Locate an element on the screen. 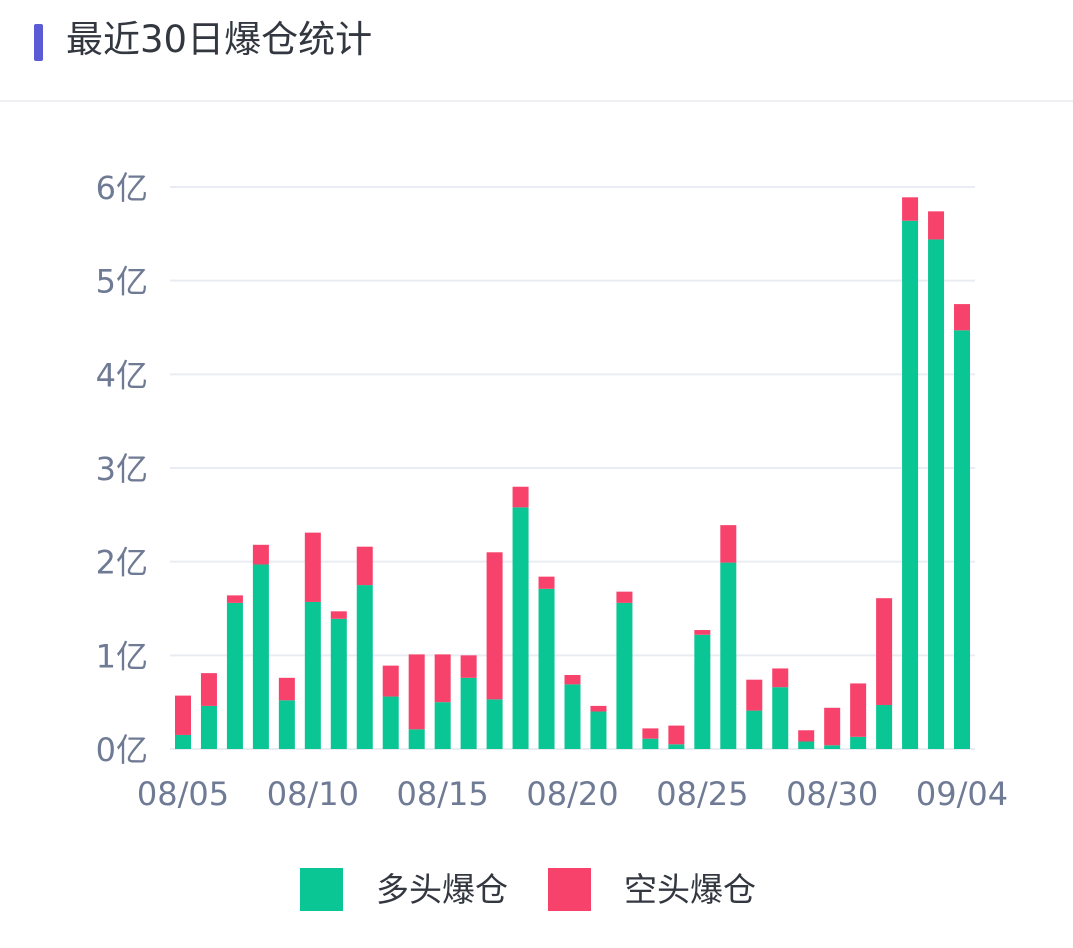  x-tick-label: 09/04 is located at coordinates (962, 794).